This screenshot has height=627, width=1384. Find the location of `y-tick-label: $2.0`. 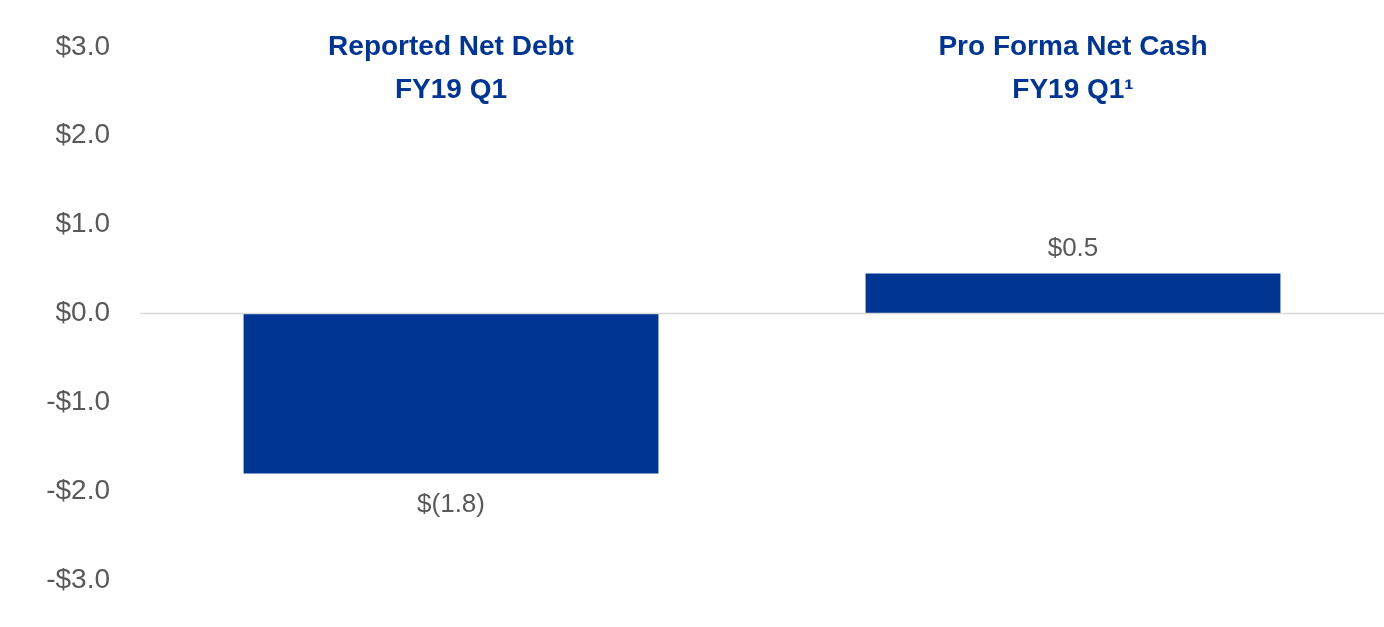

y-tick-label: $2.0 is located at coordinates (82, 134).